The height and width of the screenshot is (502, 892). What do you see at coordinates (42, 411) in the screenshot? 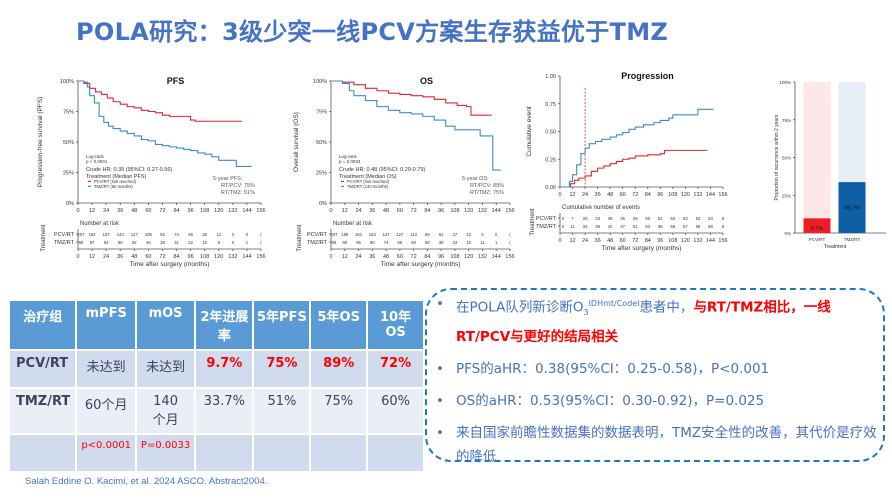
I see `group-cell: TMZ/RT` at bounding box center [42, 411].